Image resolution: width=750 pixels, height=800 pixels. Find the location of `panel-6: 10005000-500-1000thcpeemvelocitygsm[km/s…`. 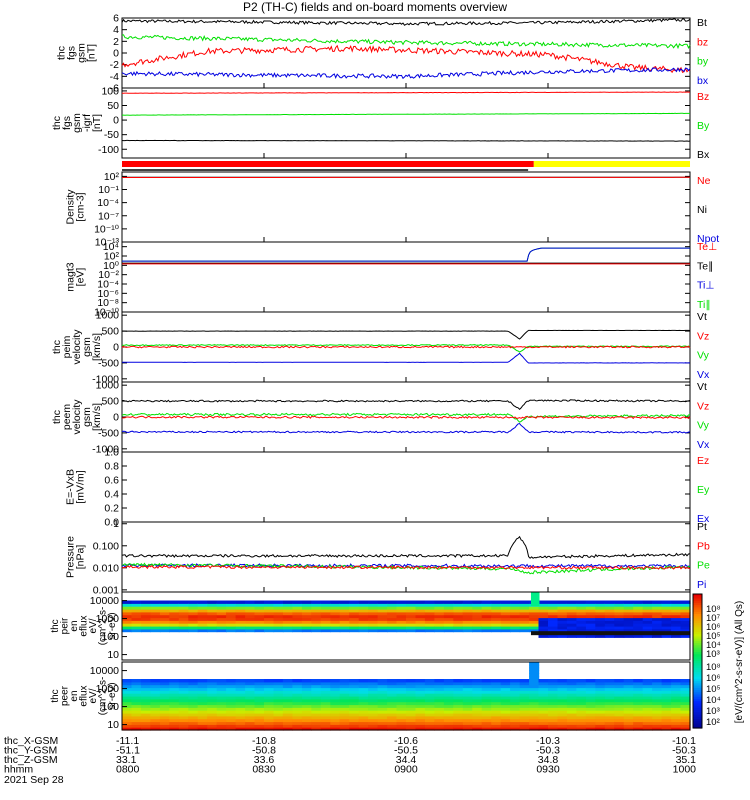

panel-6: 10005000-500-1000thcpeemvelocitygsm[km/s… is located at coordinates (380, 418).